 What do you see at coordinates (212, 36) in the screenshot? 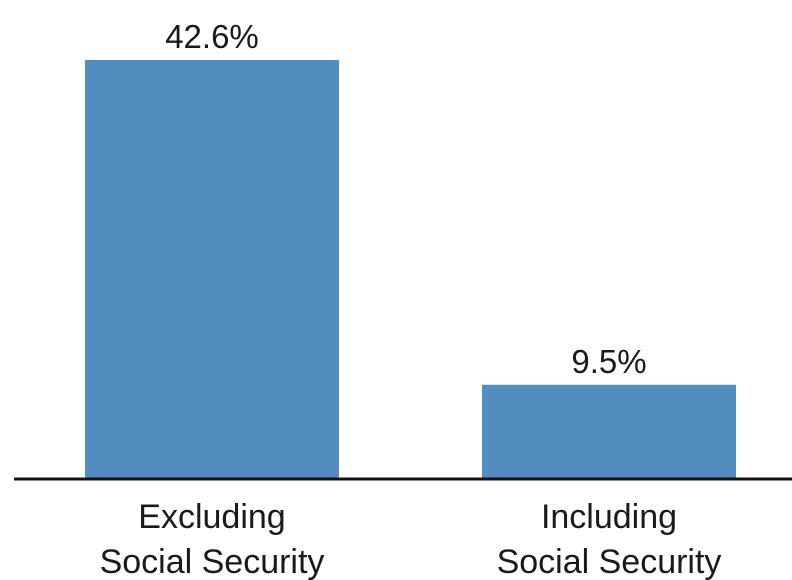
I see `bar-value-label-1: 42.6%` at bounding box center [212, 36].